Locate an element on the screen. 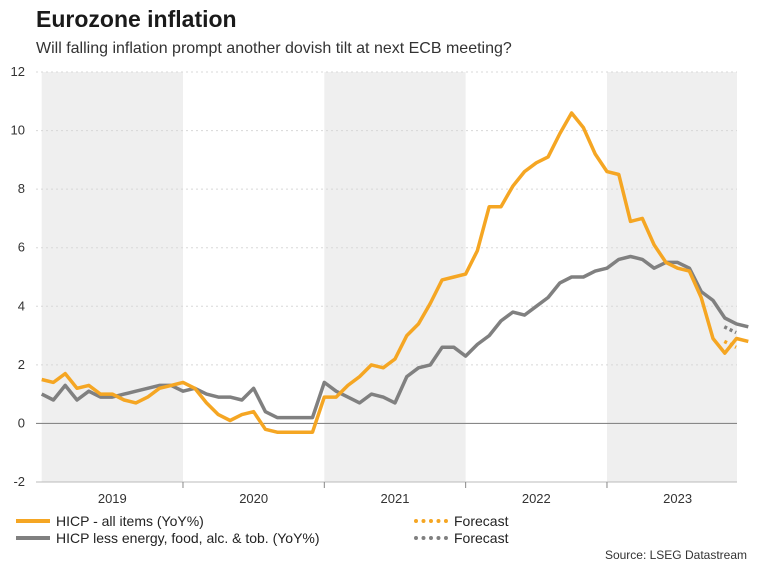 Image resolution: width=757 pixels, height=568 pixels. x-tick-label: 2019 is located at coordinates (112, 498).